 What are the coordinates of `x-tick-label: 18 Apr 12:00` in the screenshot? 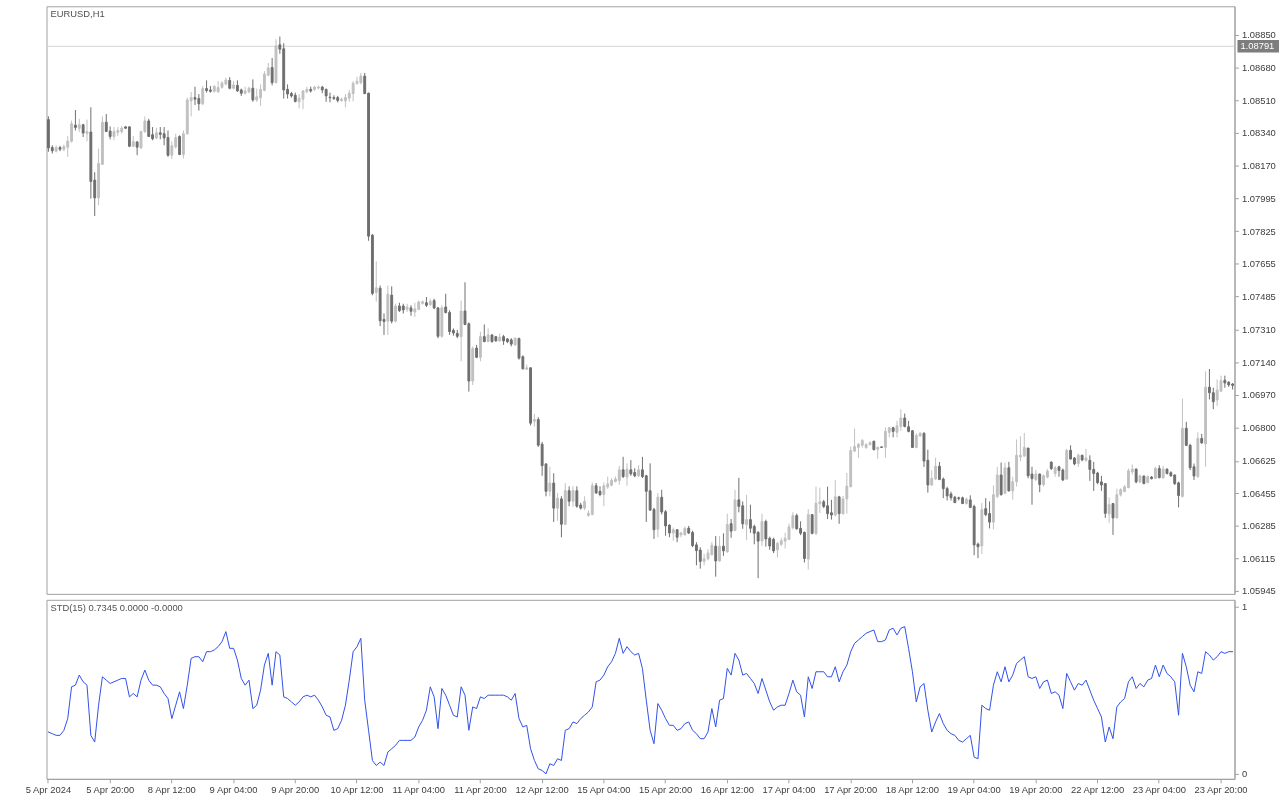 It's located at (912, 790).